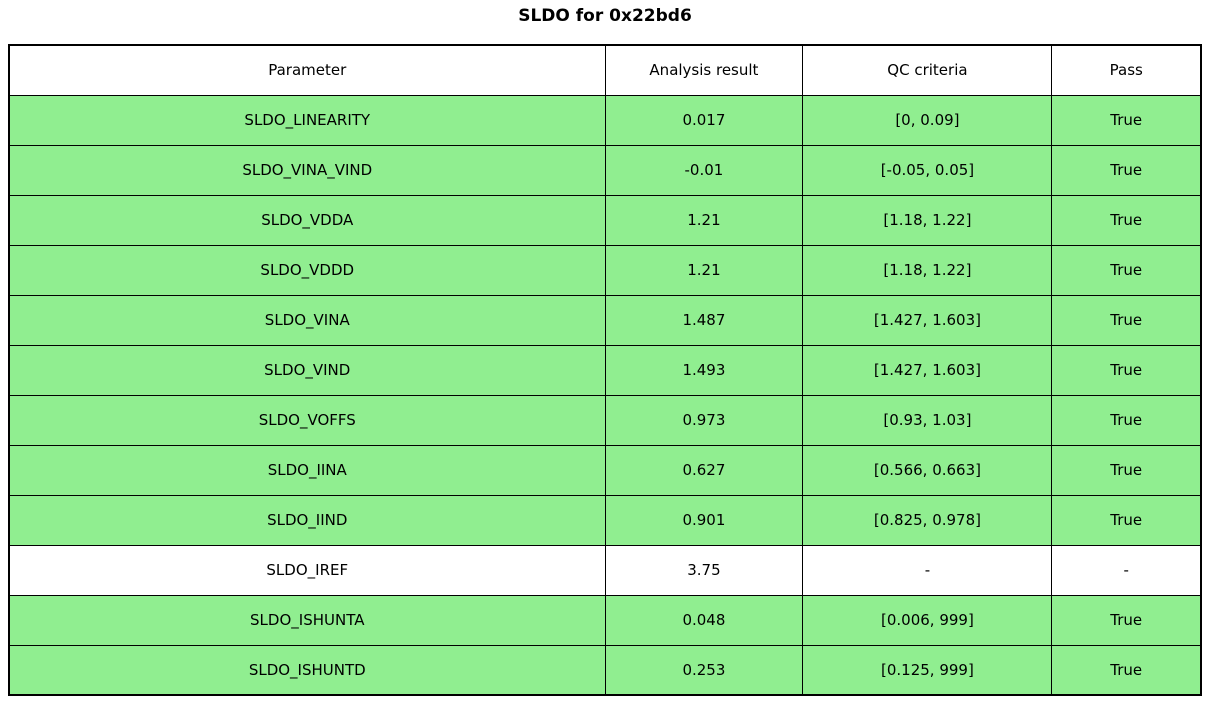 Image resolution: width=1210 pixels, height=705 pixels. I want to click on table-row: SLDO_VINA_VIND -0.01 [-0.05, 0.05] True, so click(605, 170).